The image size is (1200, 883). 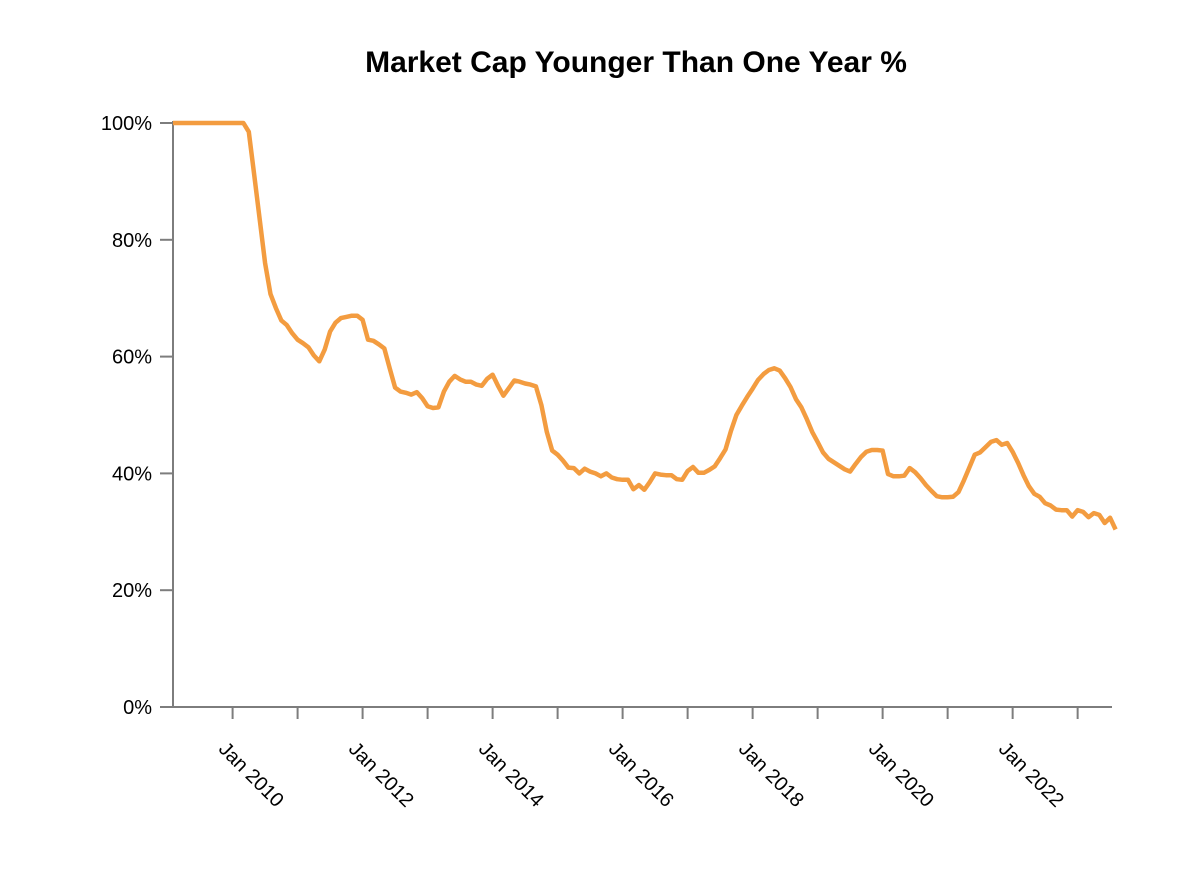 I want to click on x-tick-label: Jan 2018, so click(x=771, y=775).